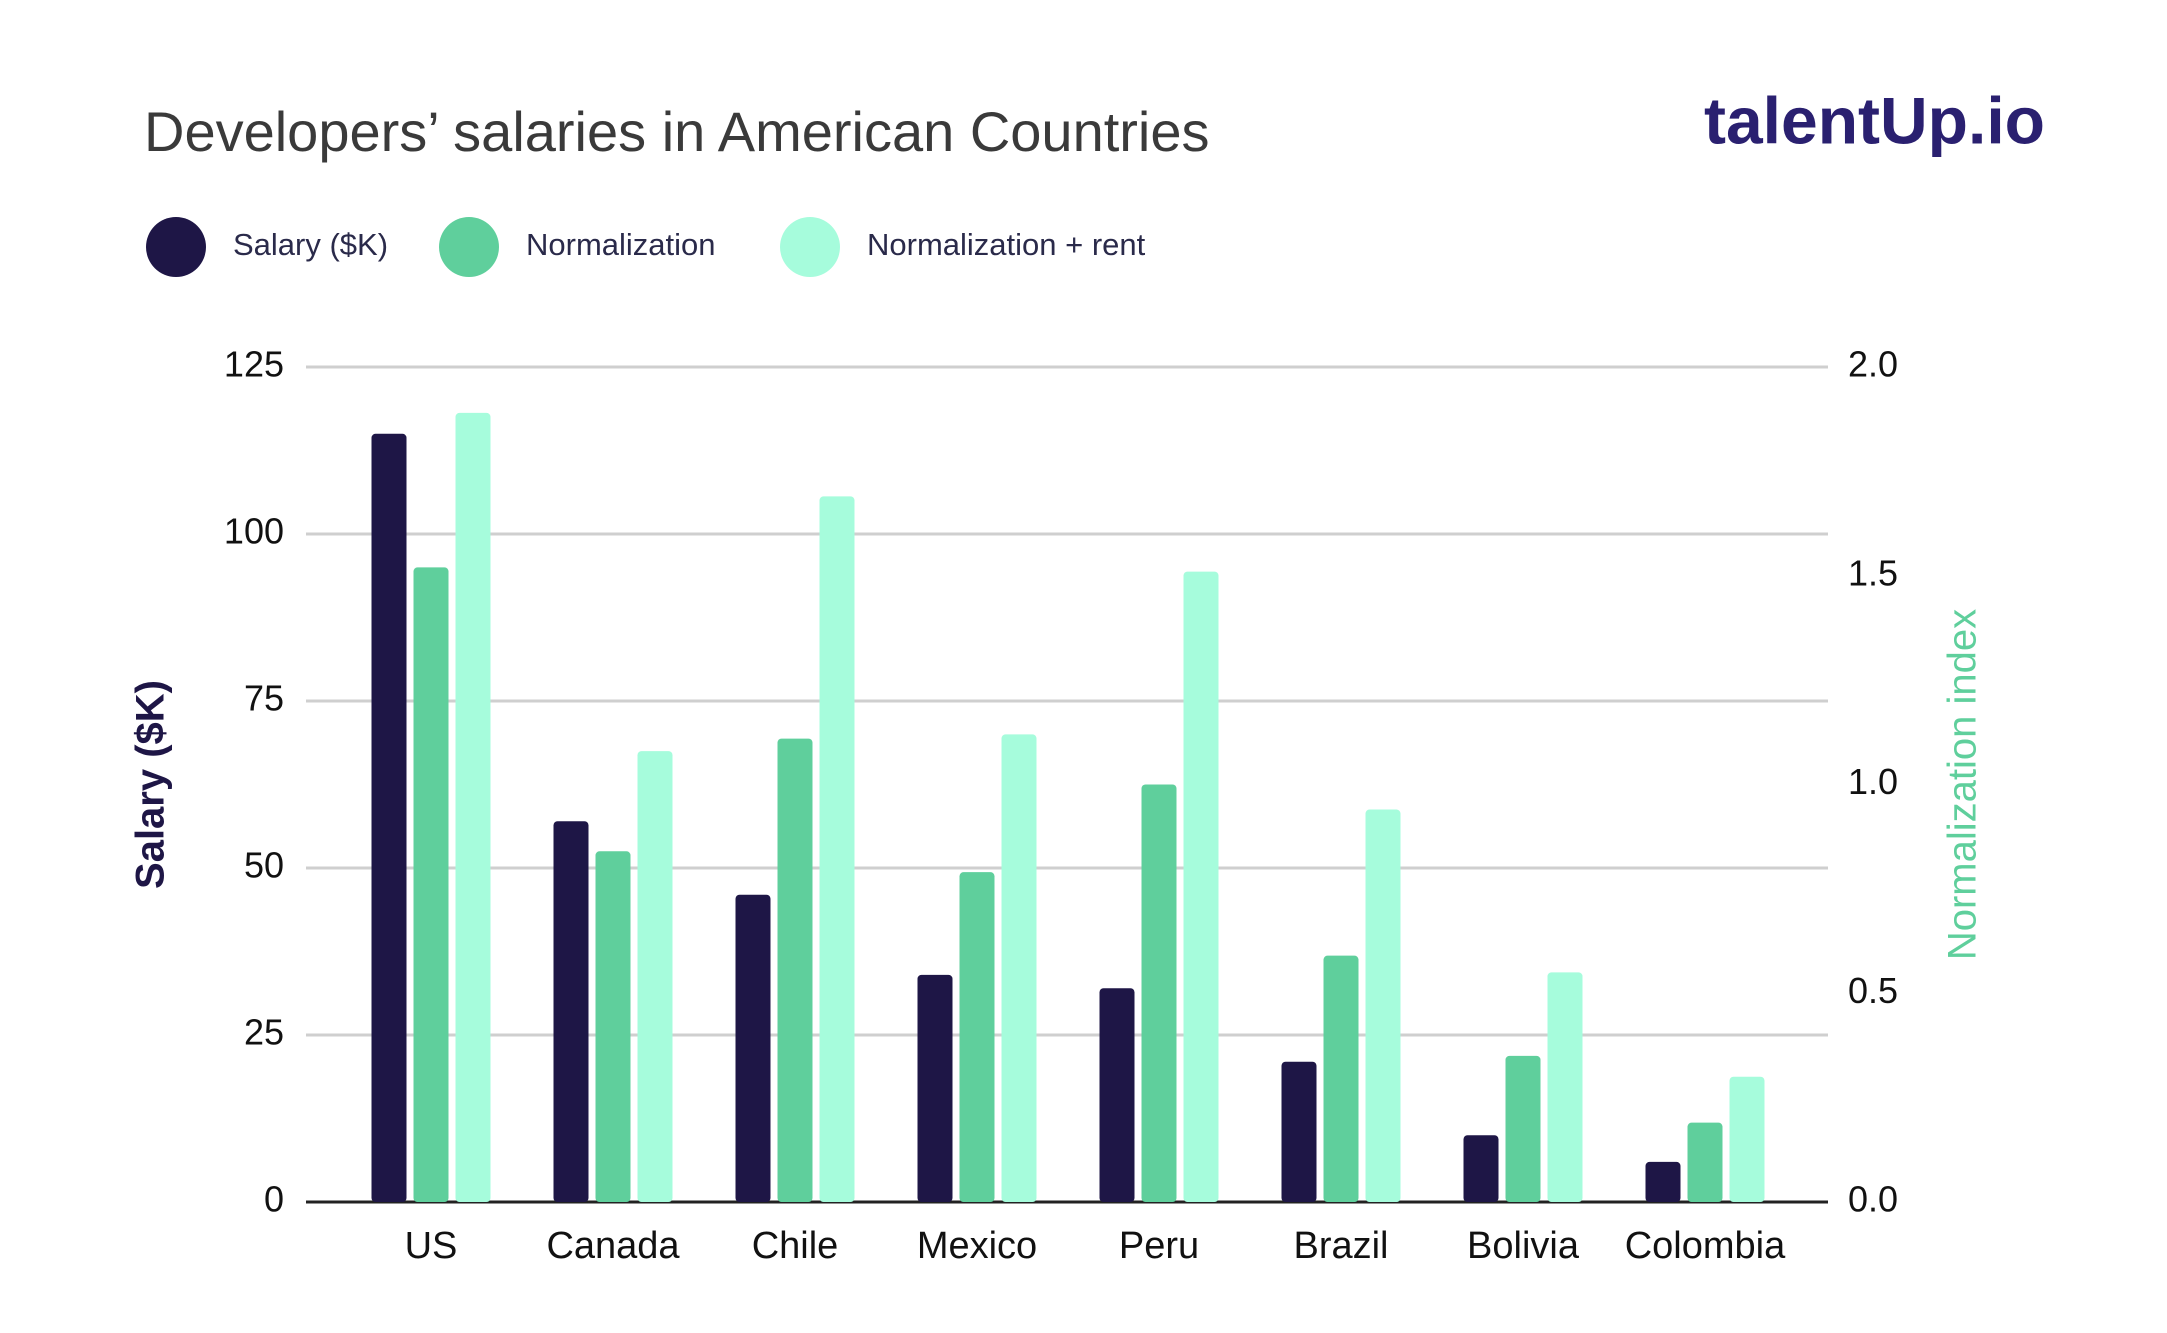 The width and height of the screenshot is (2167, 1333). What do you see at coordinates (1006, 244) in the screenshot?
I see `legend-label: Normalization + rent` at bounding box center [1006, 244].